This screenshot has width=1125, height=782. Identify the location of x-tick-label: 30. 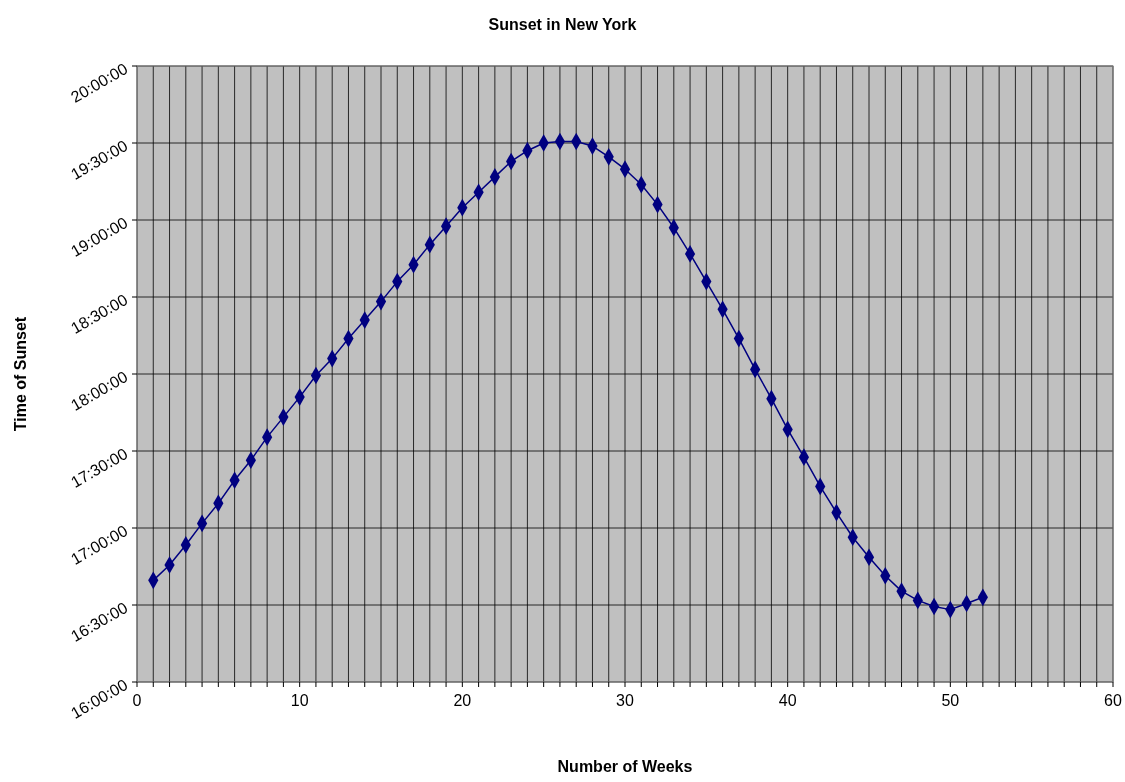
(625, 700).